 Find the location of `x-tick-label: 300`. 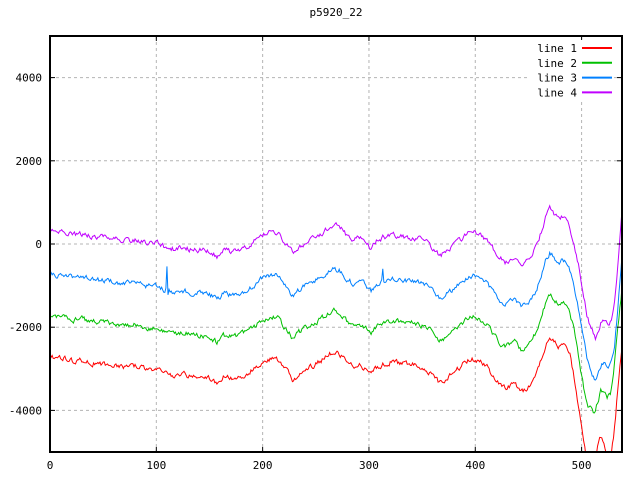

x-tick-label: 300 is located at coordinates (369, 465).